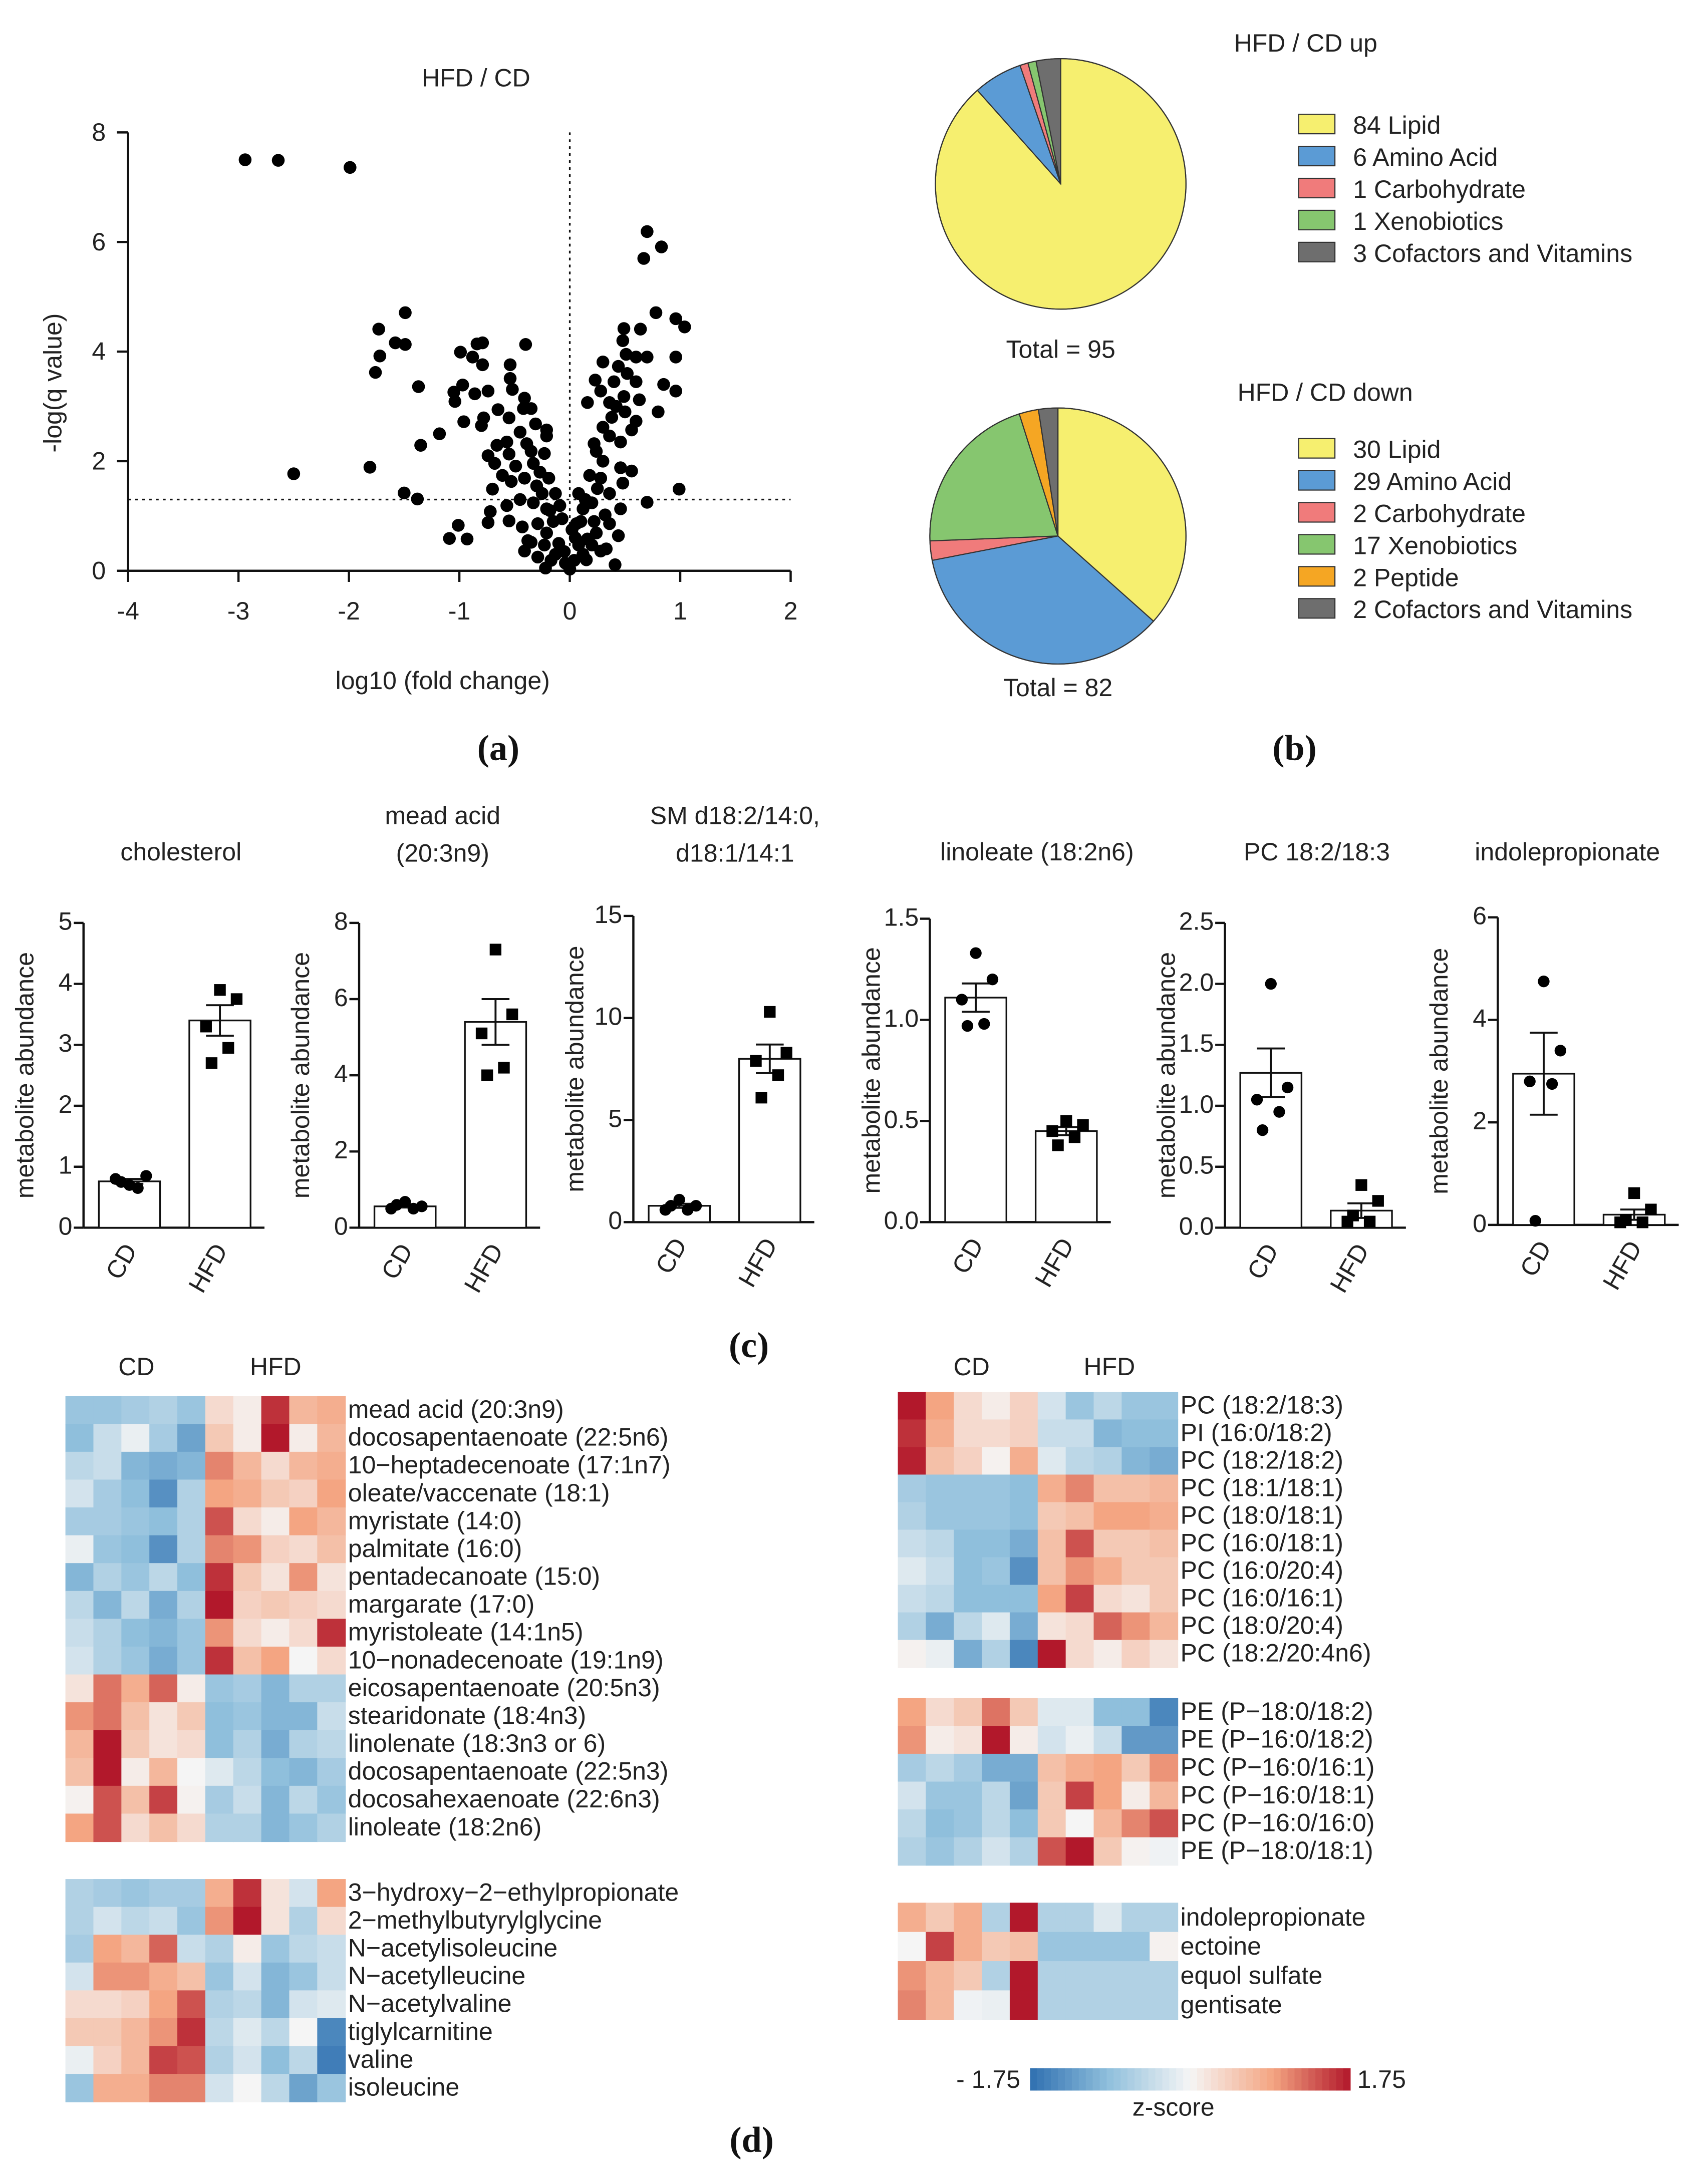 Image resolution: width=1701 pixels, height=2184 pixels. Describe the element at coordinates (1054, 1263) in the screenshot. I see `x-category-label: HFD` at that location.